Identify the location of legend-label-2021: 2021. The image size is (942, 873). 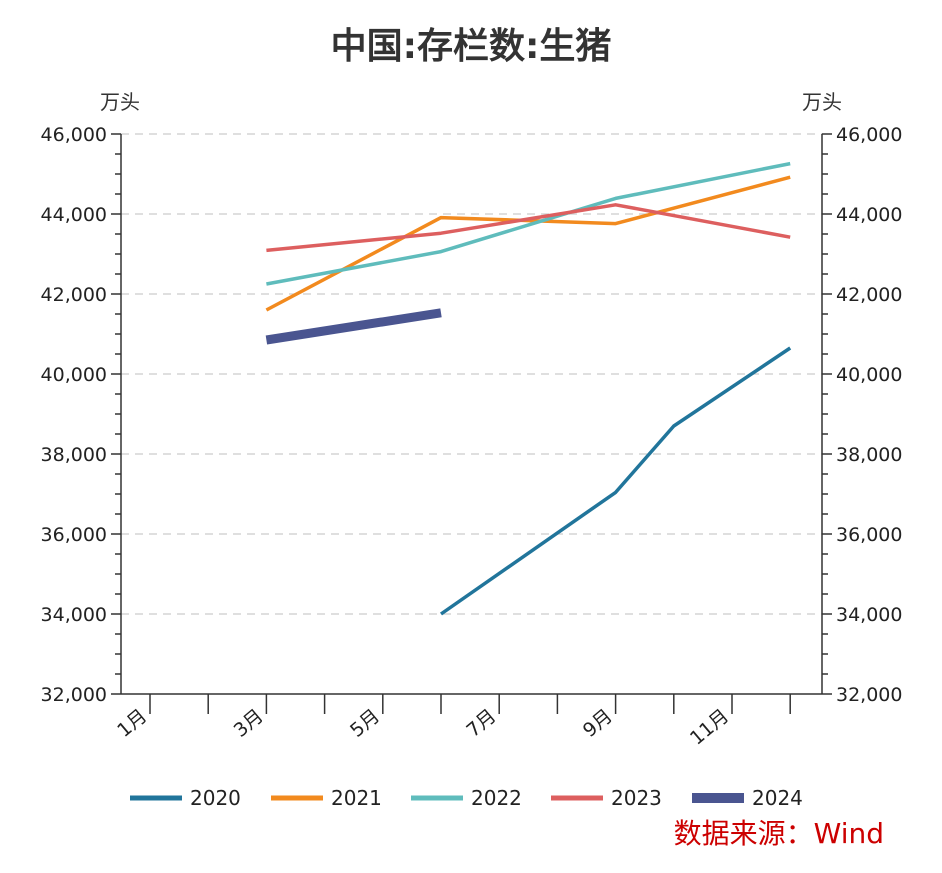
(356, 798).